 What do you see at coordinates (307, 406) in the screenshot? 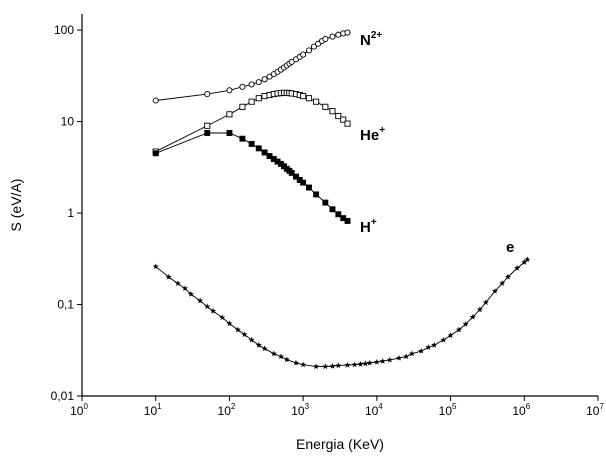
I see `x-tick-exponent: 3` at bounding box center [307, 406].